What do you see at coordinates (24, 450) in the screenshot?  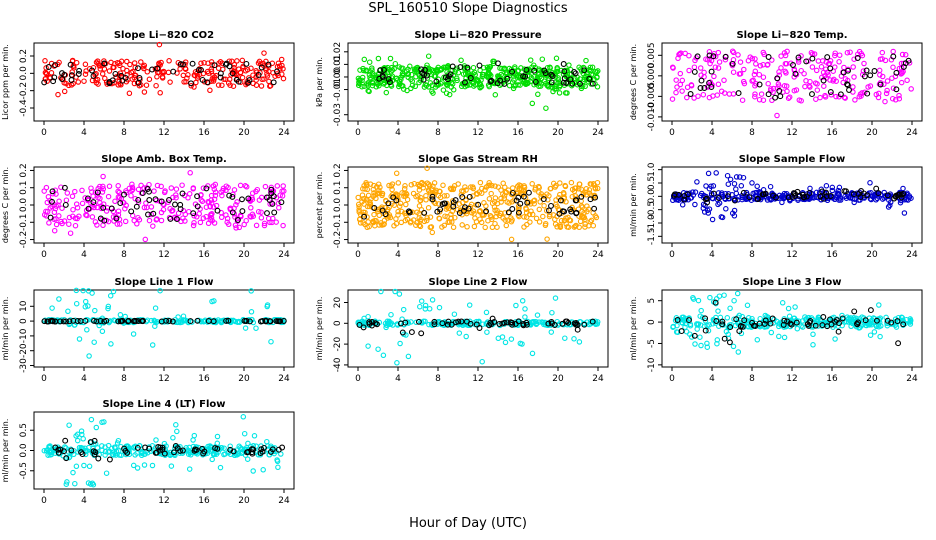 I see `y-tick-label: 0.0` at bounding box center [24, 450].